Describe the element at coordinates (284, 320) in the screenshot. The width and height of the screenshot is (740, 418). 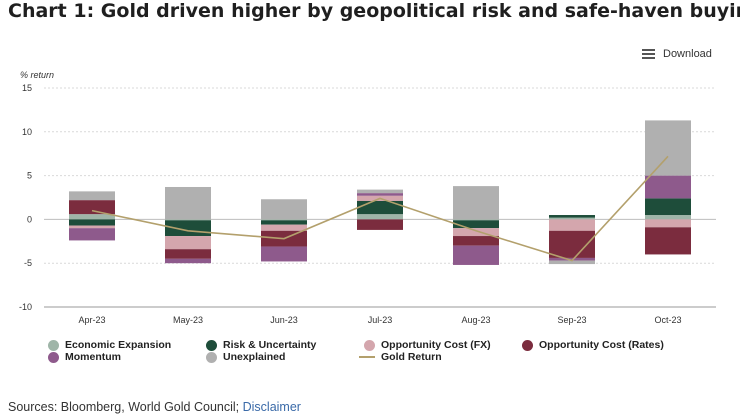
I see `x-tick-label: Jun-23` at that location.